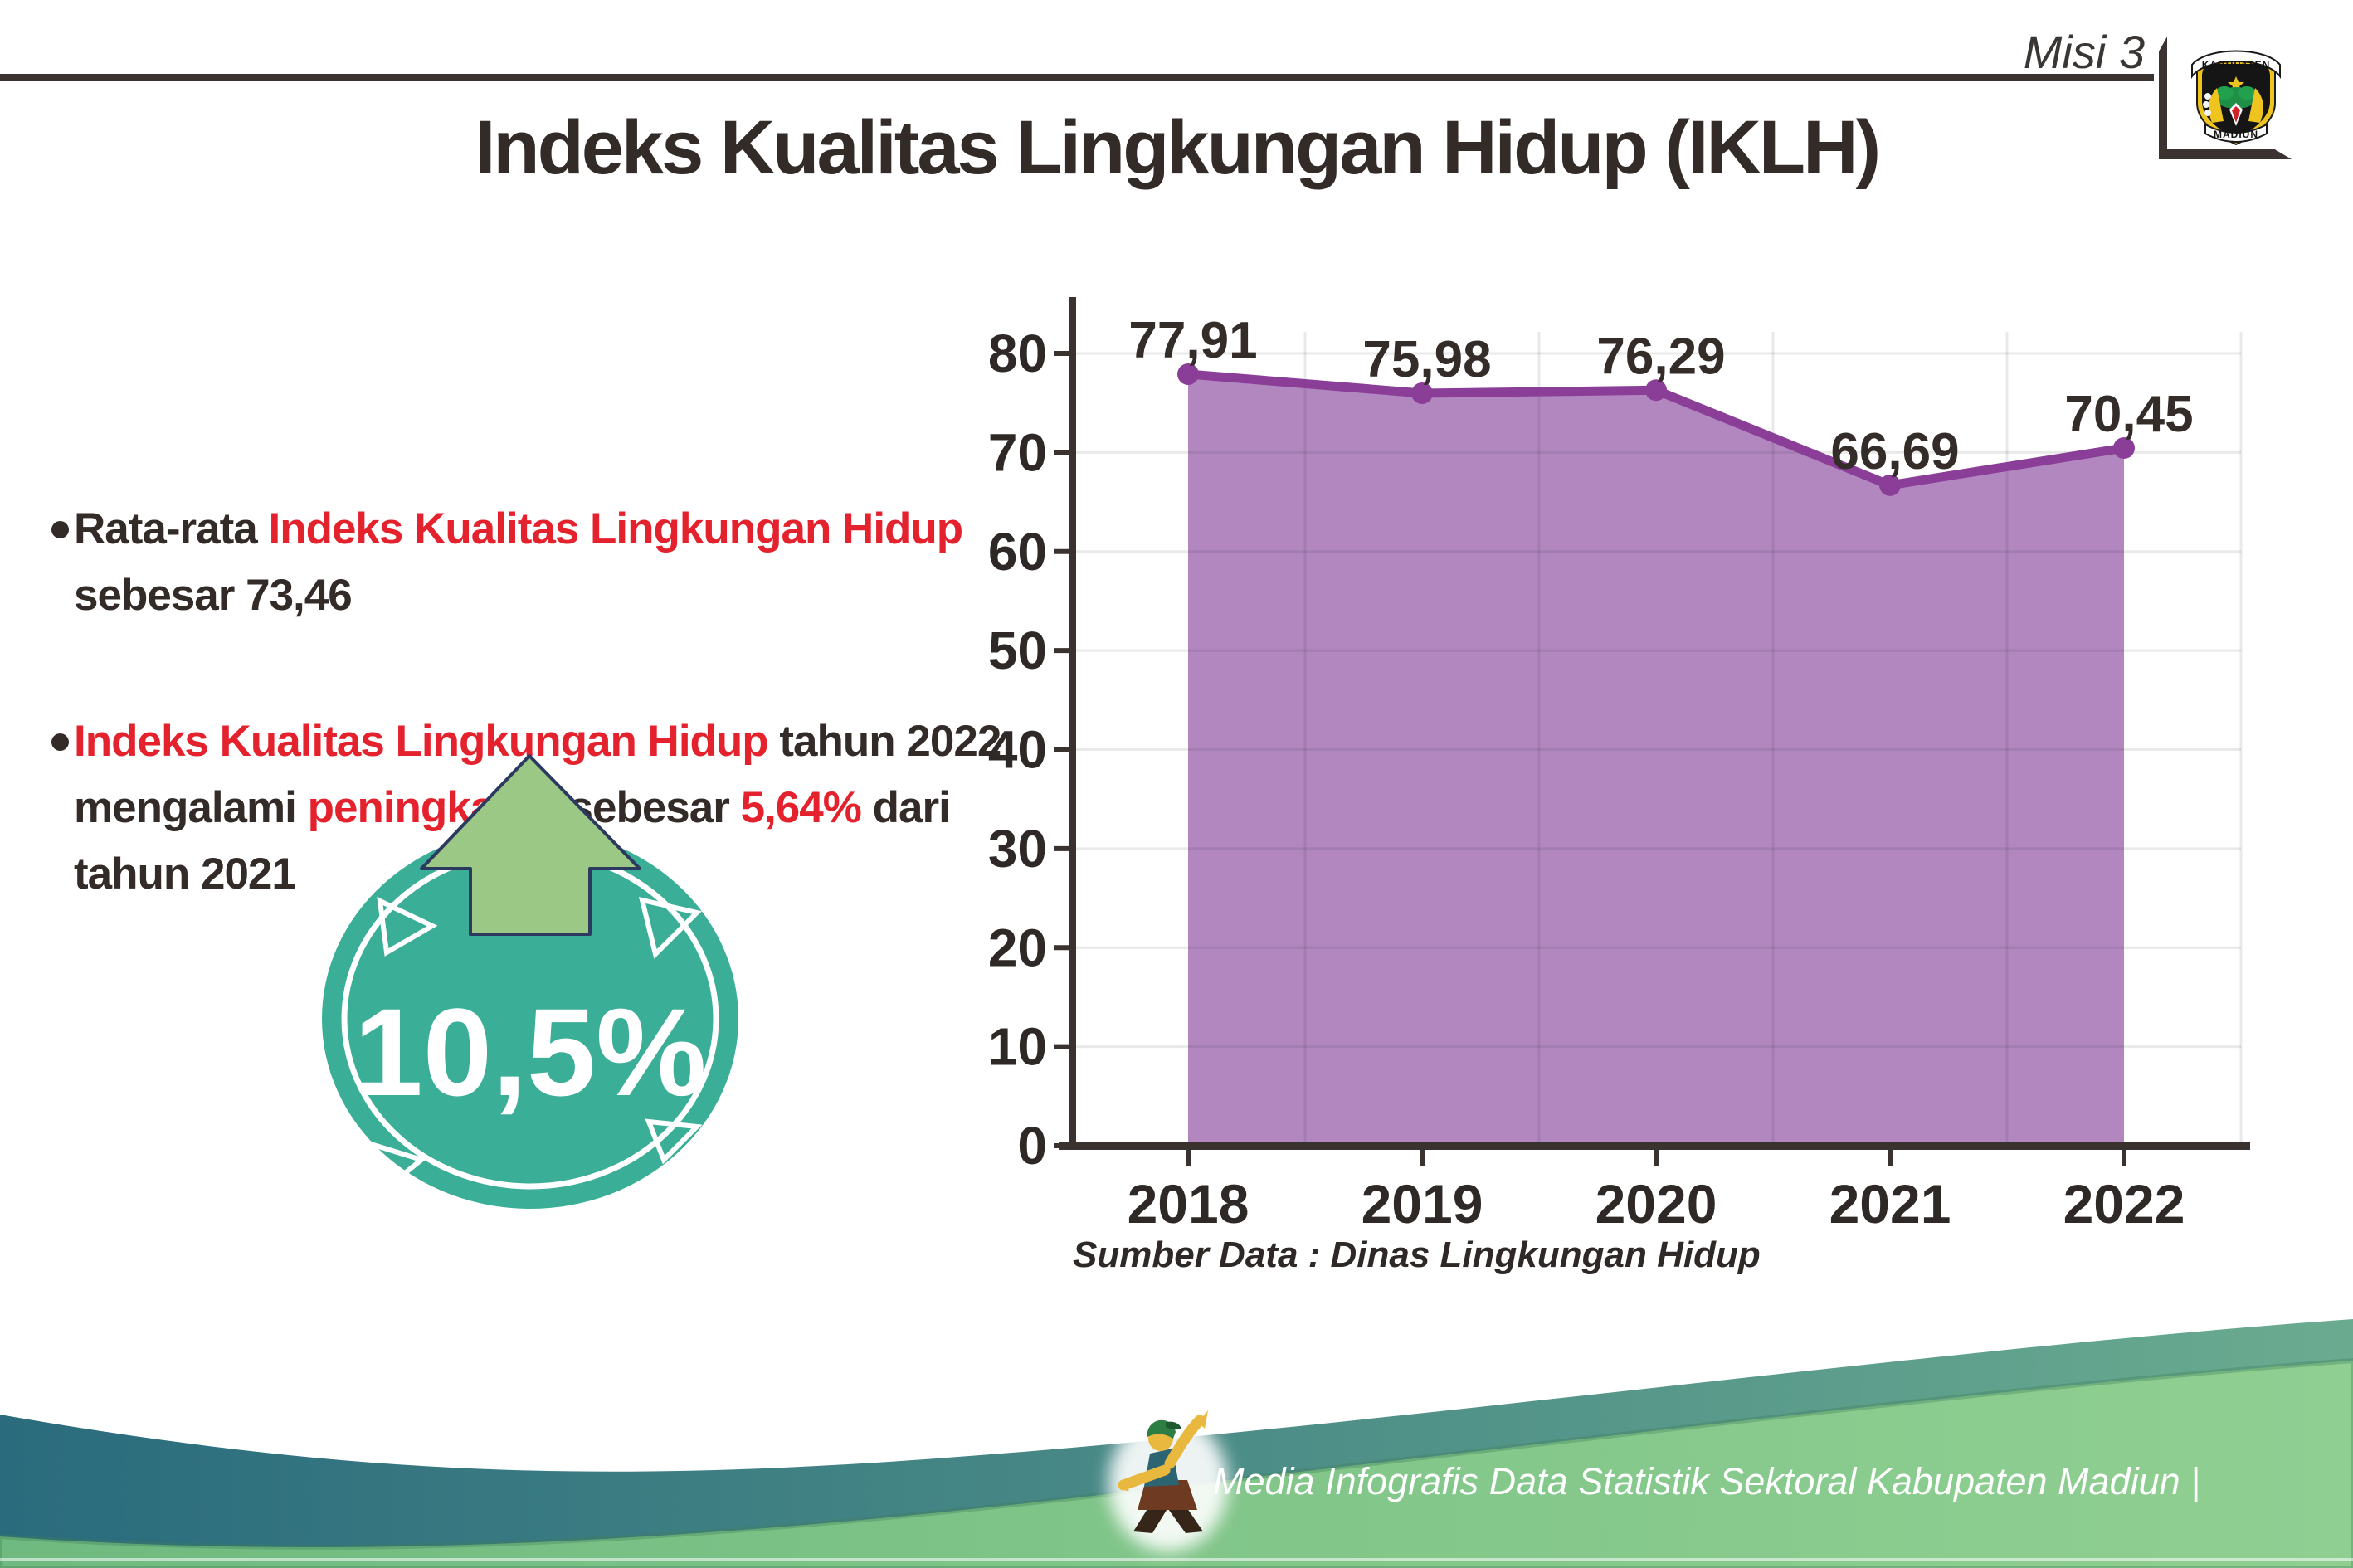  I want to click on data-label: 76,29, so click(1660, 356).